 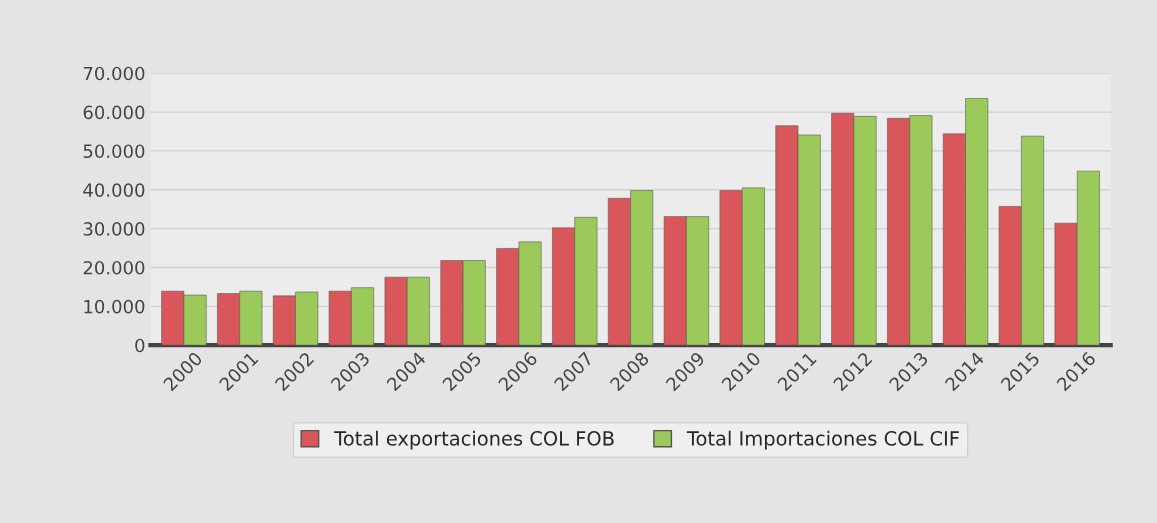 I want to click on y-tick-label: 70.000, so click(x=114, y=73).